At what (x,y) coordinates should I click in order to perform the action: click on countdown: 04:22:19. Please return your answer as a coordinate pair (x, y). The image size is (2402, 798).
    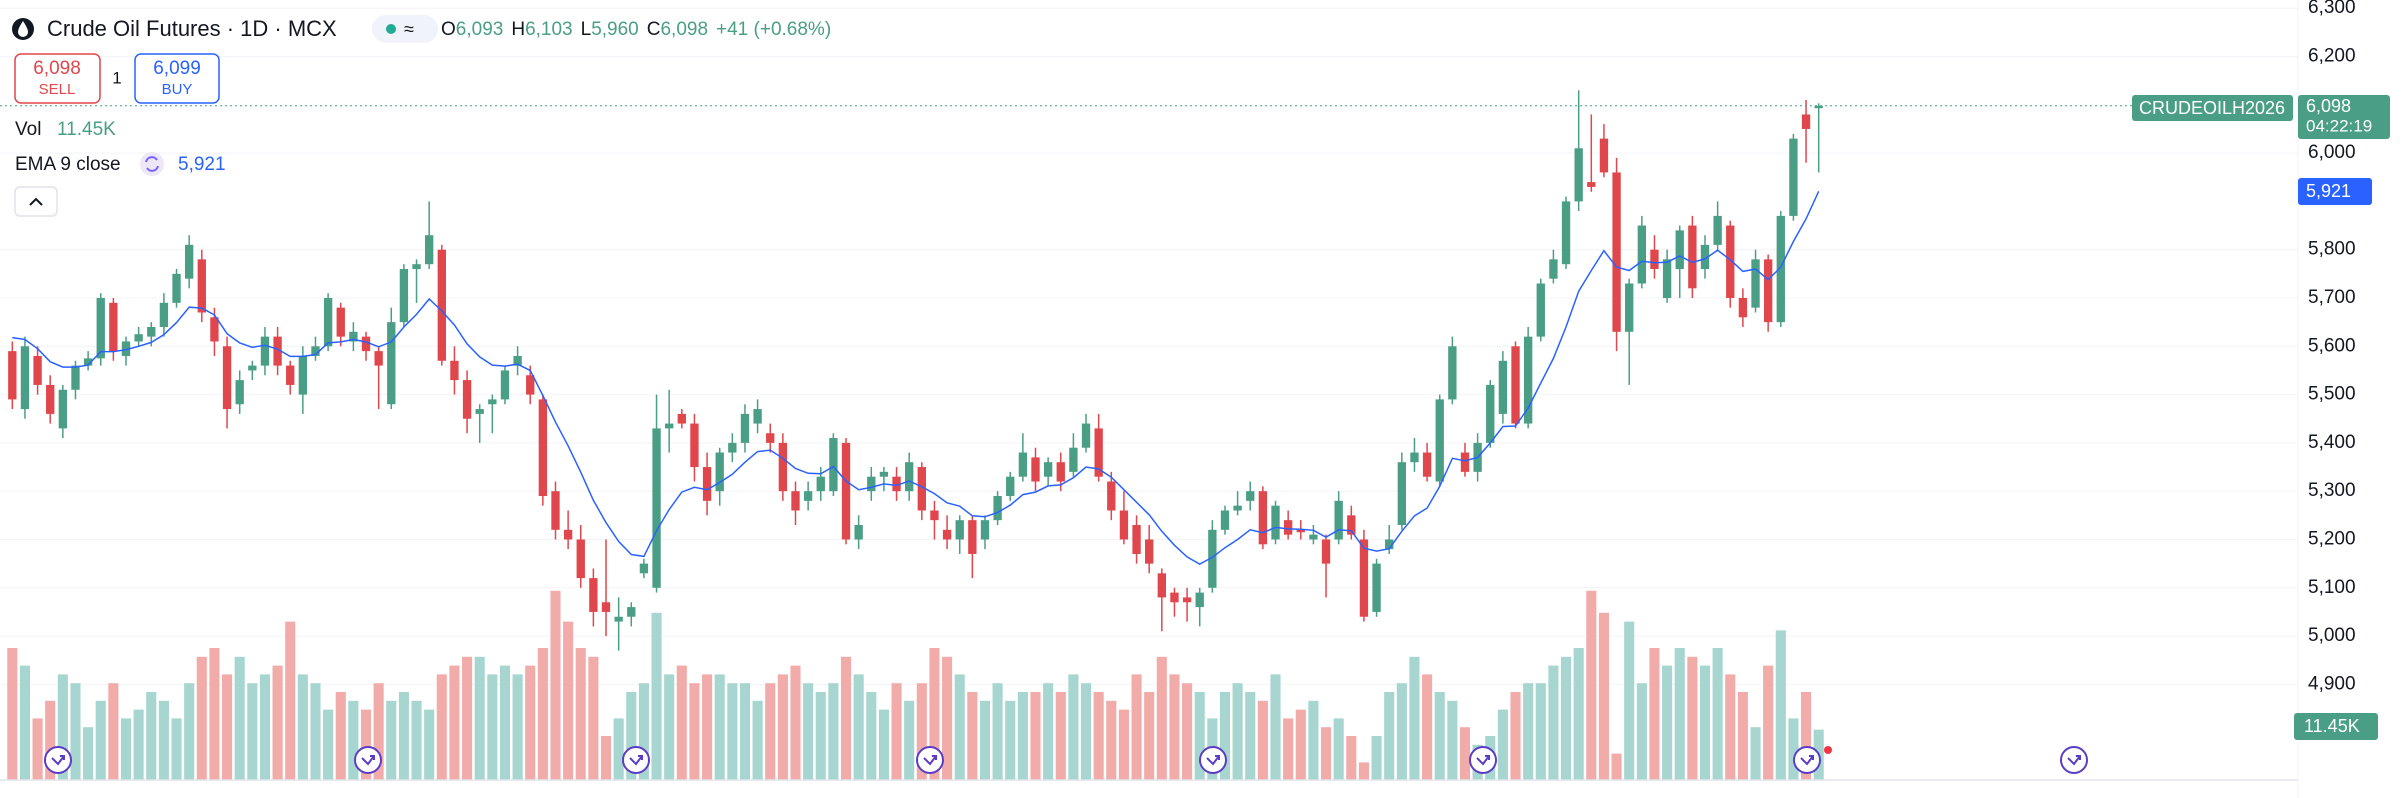
    Looking at the image, I should click on (2339, 125).